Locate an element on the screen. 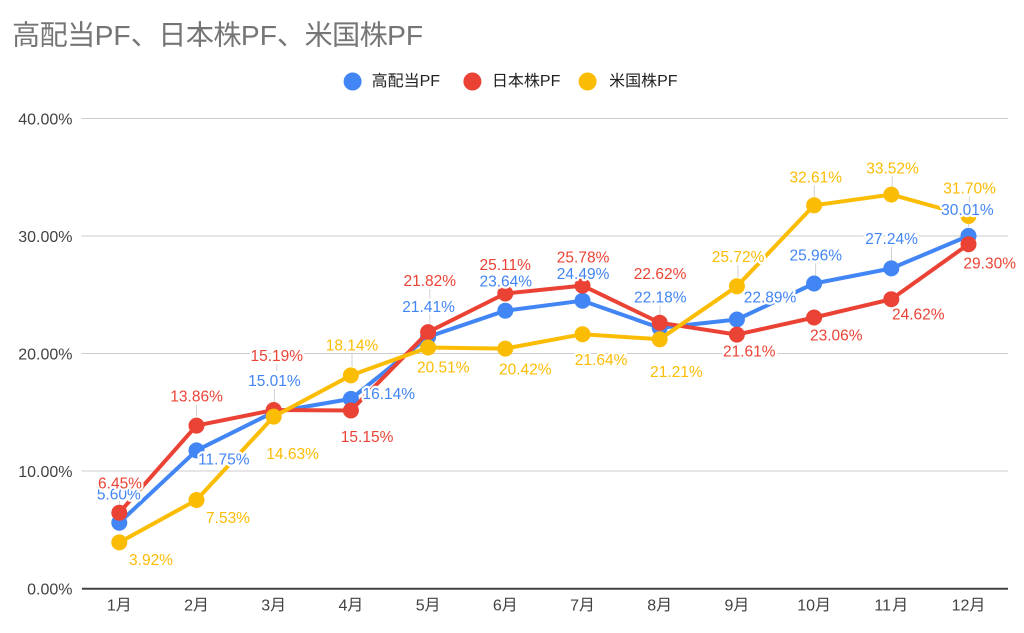 This screenshot has width=1024, height=633. svg-text: 8 is located at coordinates (651, 605).